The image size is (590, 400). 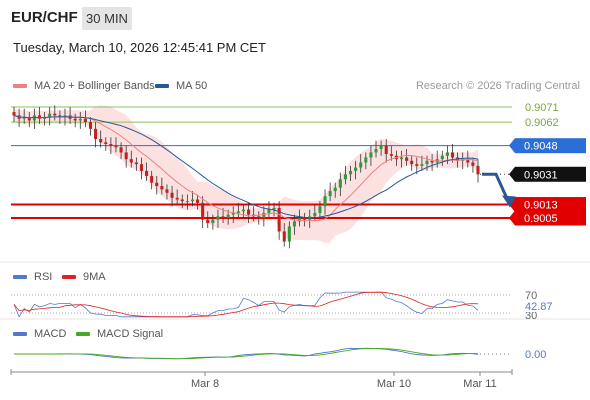 What do you see at coordinates (509, 201) in the screenshot?
I see `forecast-arrow-head` at bounding box center [509, 201].